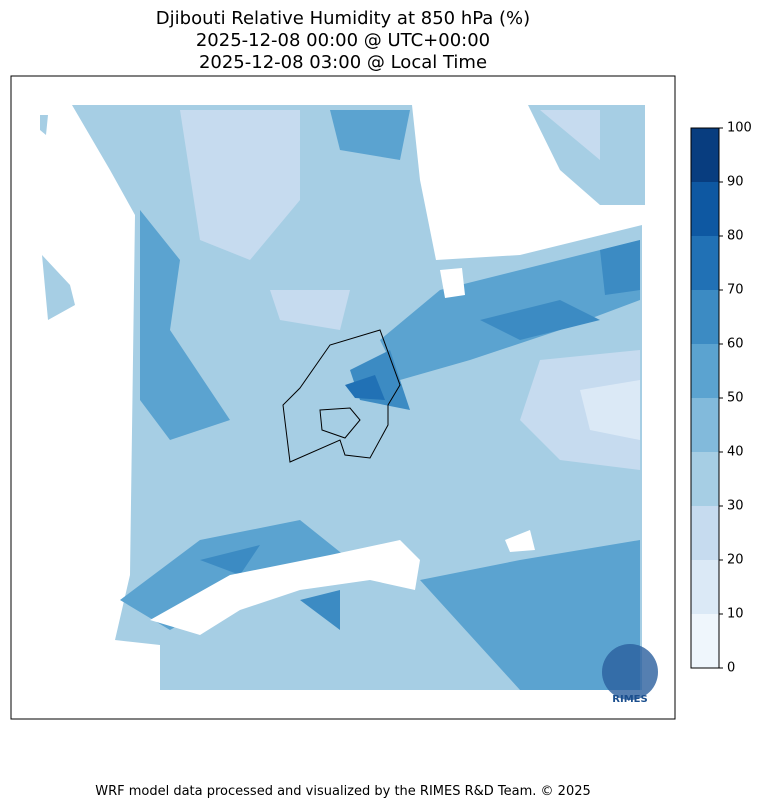  Describe the element at coordinates (721, 398) in the screenshot. I see `colorbar: 0 10 20 30 40 50 60 70 80 90 100` at that location.